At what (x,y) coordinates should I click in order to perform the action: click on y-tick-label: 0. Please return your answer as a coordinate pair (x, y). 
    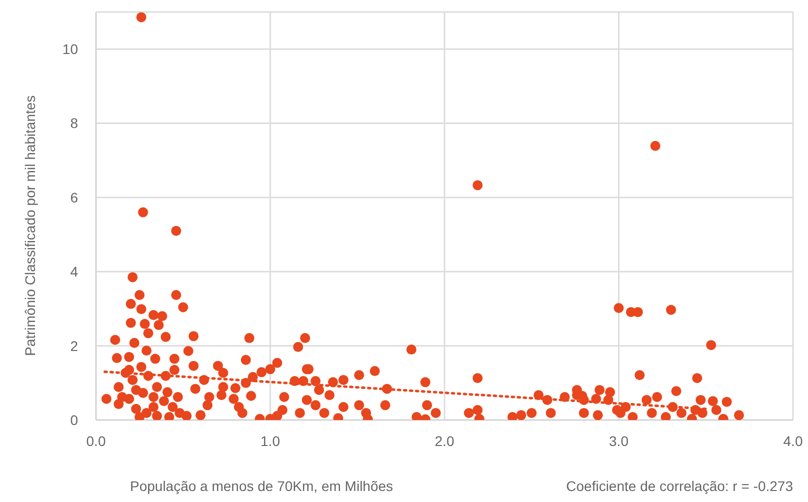
    Looking at the image, I should click on (74, 420).